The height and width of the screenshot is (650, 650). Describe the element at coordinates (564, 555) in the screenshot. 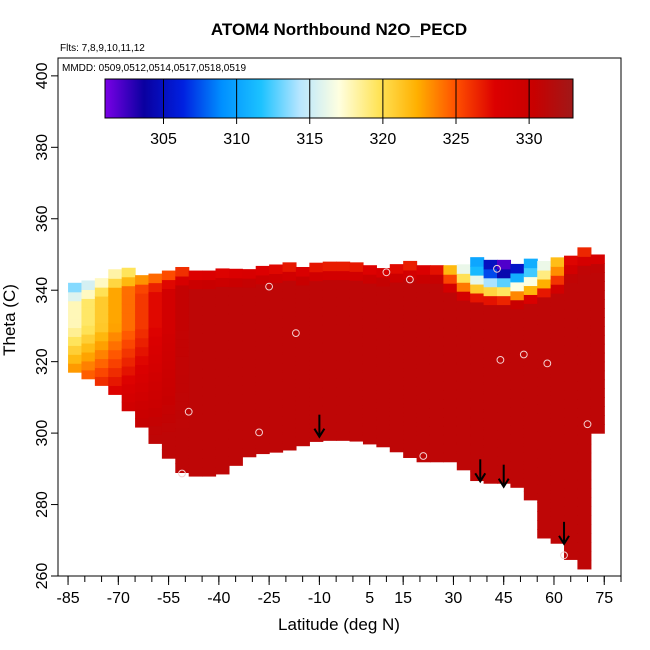

I see `sample-point` at that location.